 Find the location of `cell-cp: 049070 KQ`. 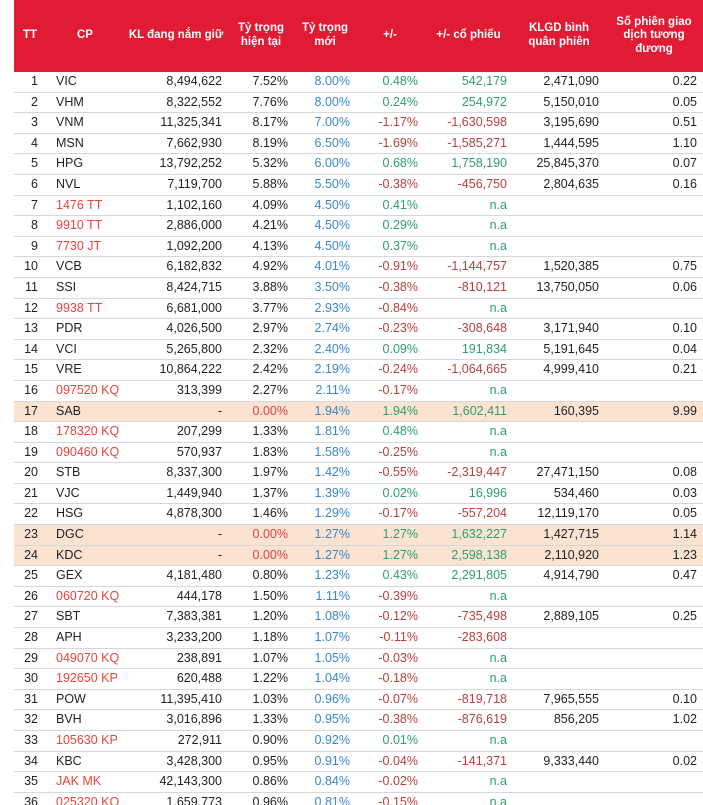

cell-cp: 049070 KQ is located at coordinates (85, 659).